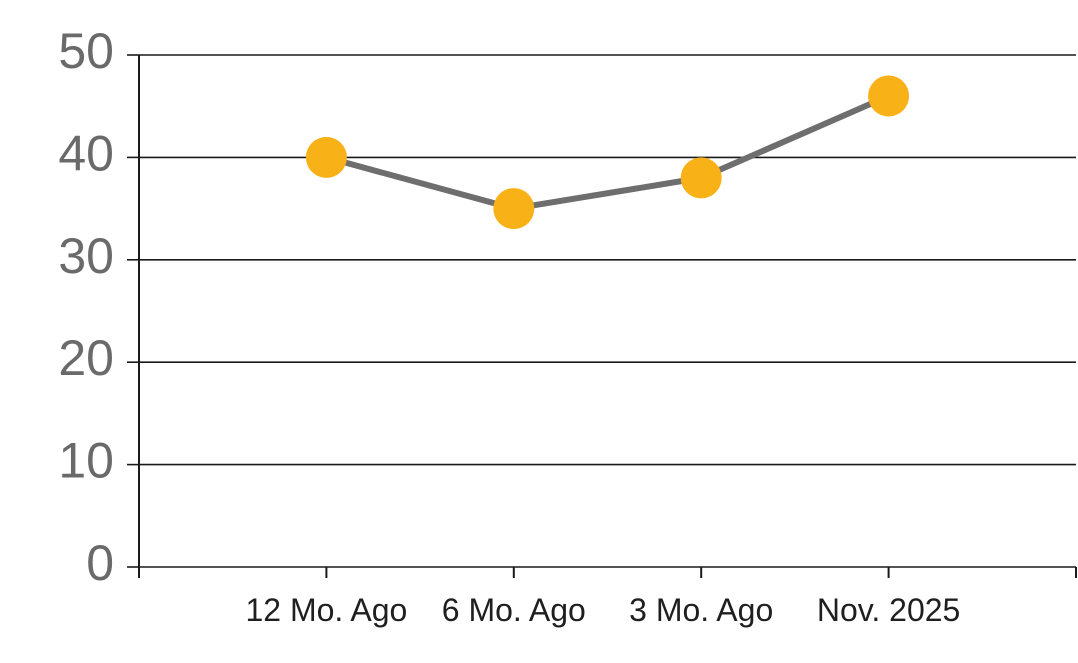  Describe the element at coordinates (86, 256) in the screenshot. I see `y-axis-tick-label: 30` at that location.